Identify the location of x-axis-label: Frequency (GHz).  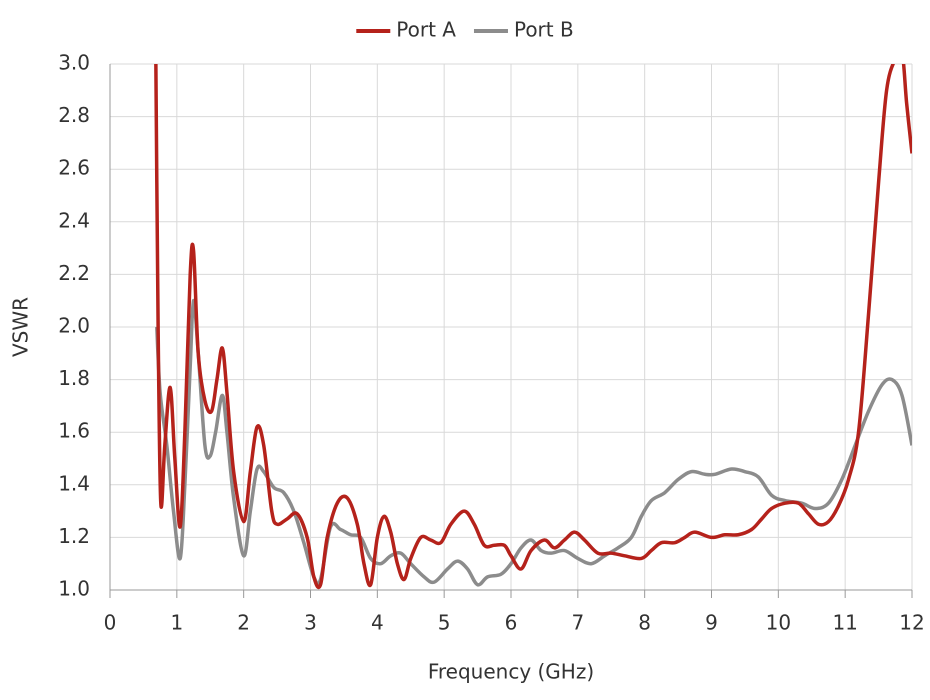
(511, 672).